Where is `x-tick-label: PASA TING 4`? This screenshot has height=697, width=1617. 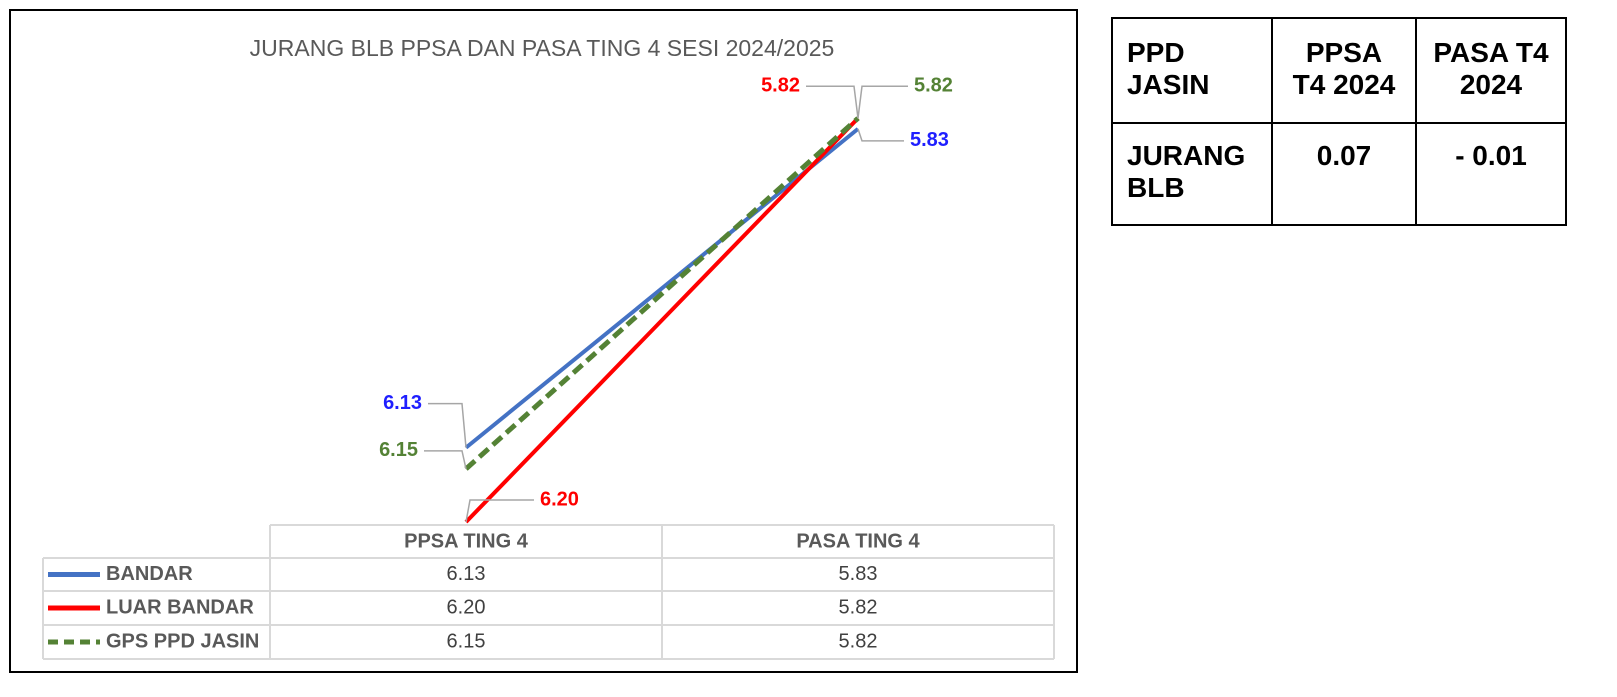
x-tick-label: PASA TING 4 is located at coordinates (858, 541).